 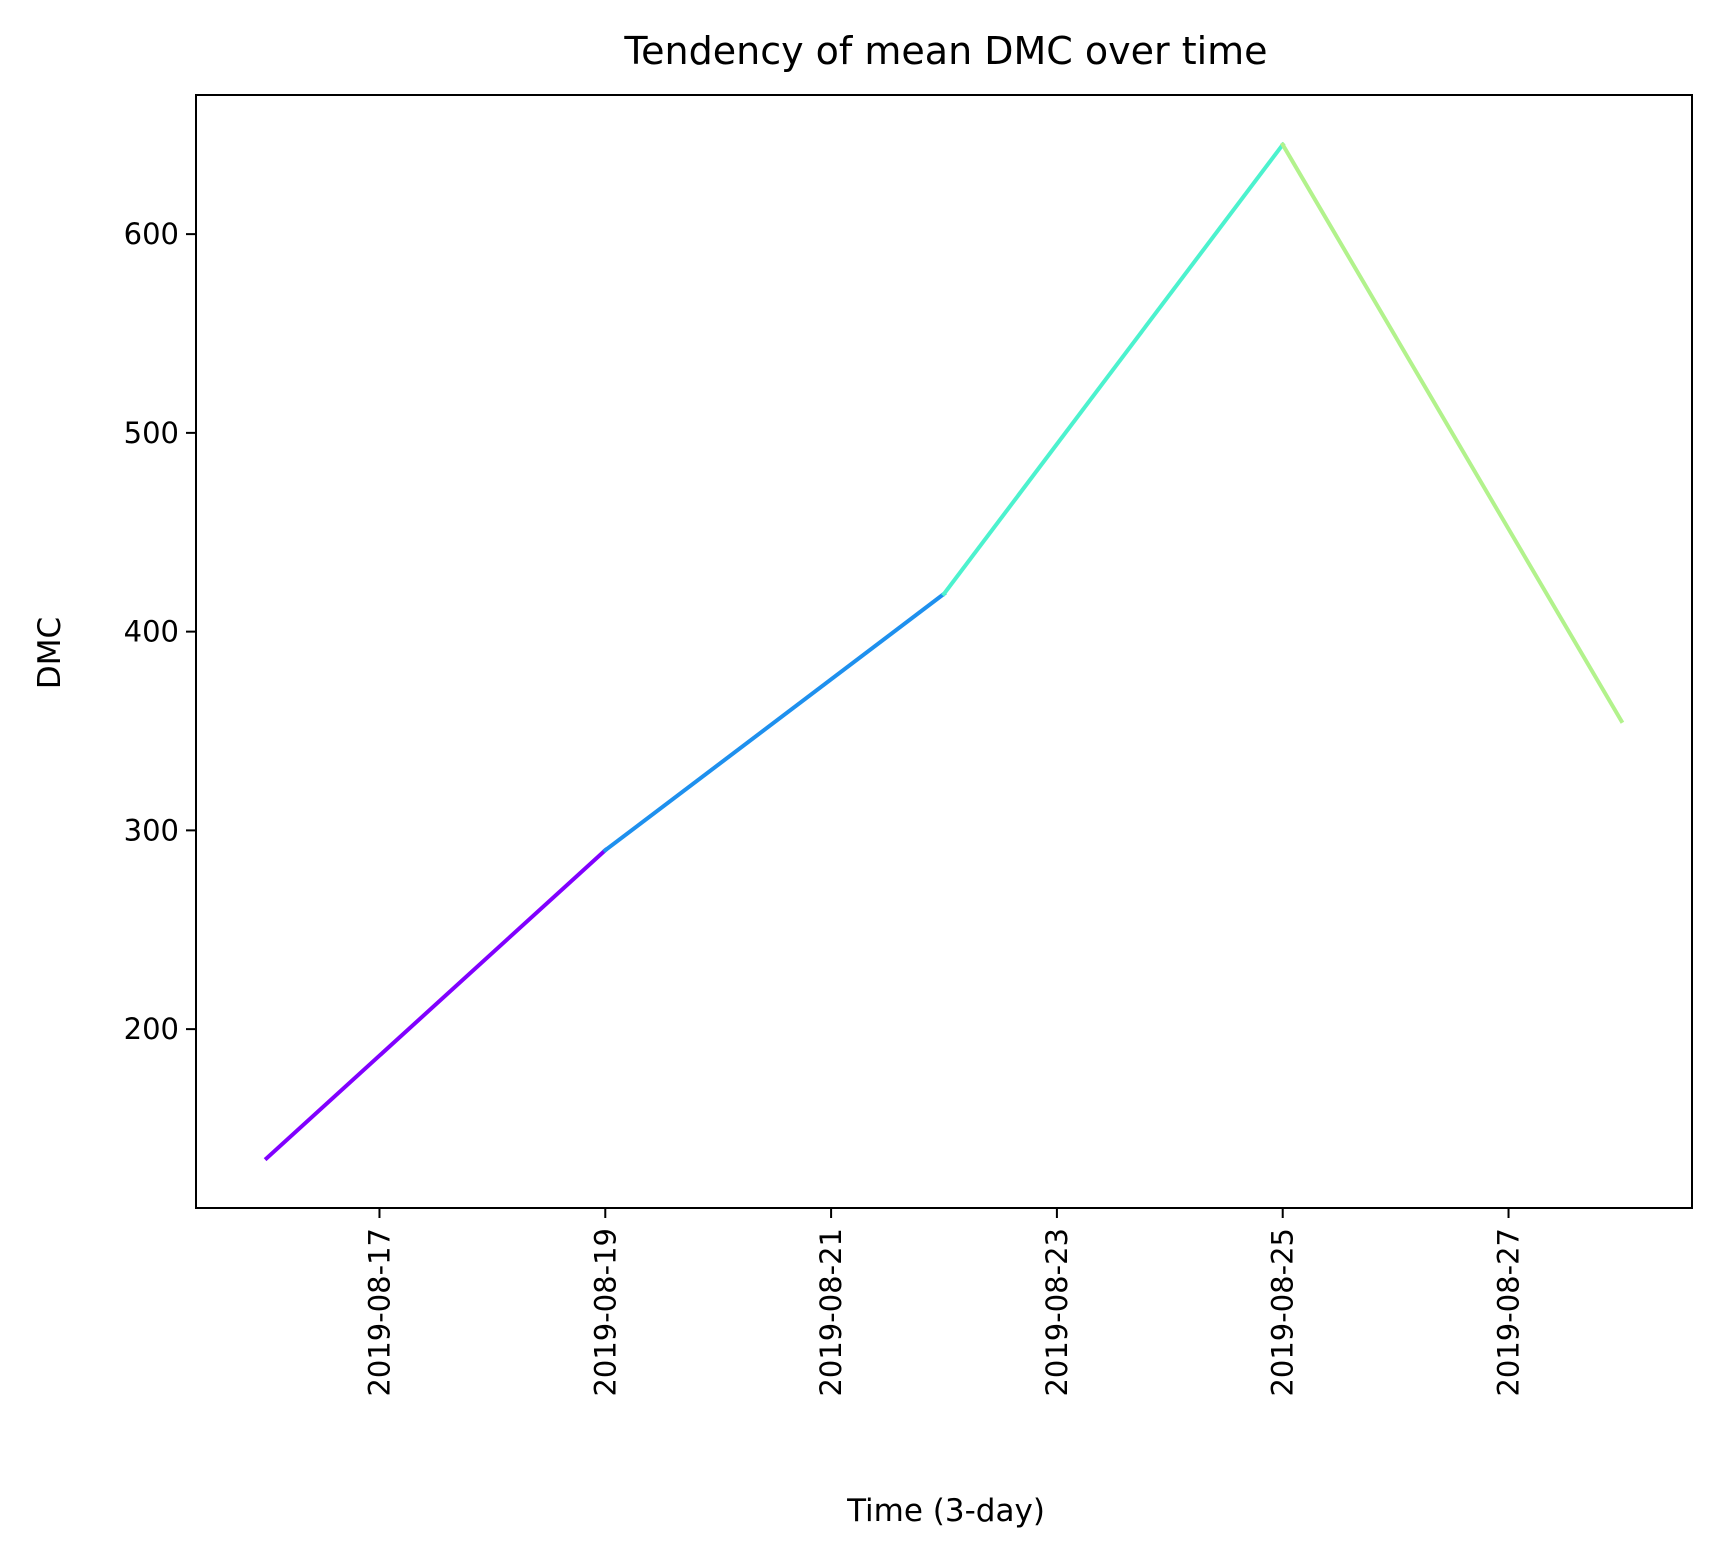 What do you see at coordinates (605, 1312) in the screenshot?
I see `x-tick-label: 2019-08-19` at bounding box center [605, 1312].